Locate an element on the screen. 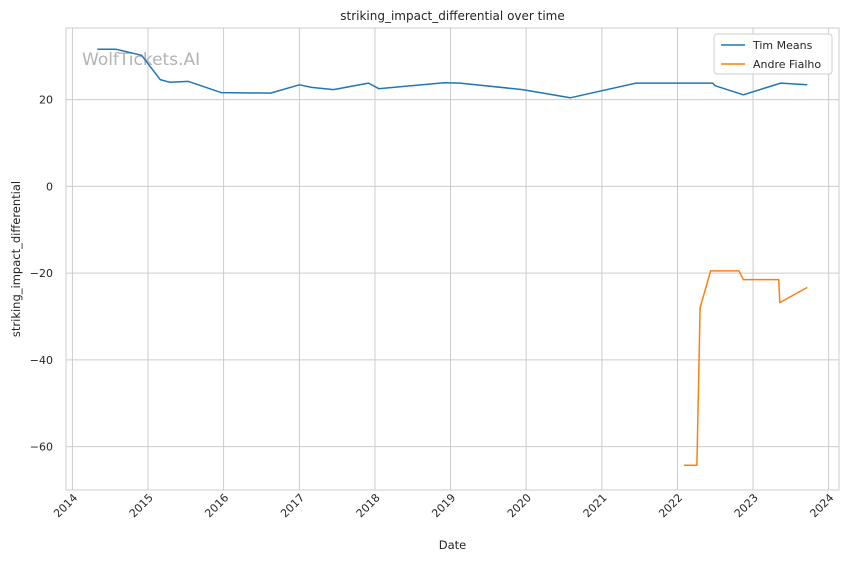  y-tick-label: 20 is located at coordinates (46, 100).